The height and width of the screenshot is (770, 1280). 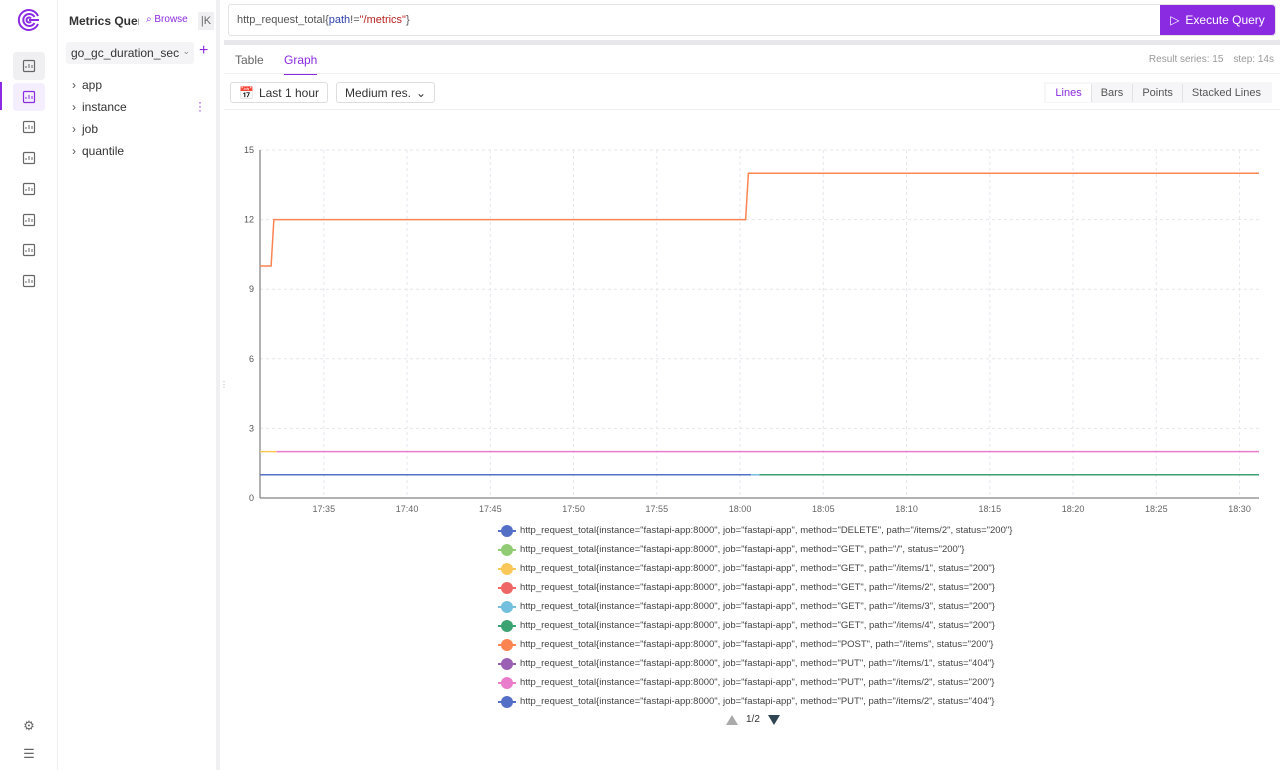 What do you see at coordinates (324, 509) in the screenshot?
I see `x-tick-label: 17:35` at bounding box center [324, 509].